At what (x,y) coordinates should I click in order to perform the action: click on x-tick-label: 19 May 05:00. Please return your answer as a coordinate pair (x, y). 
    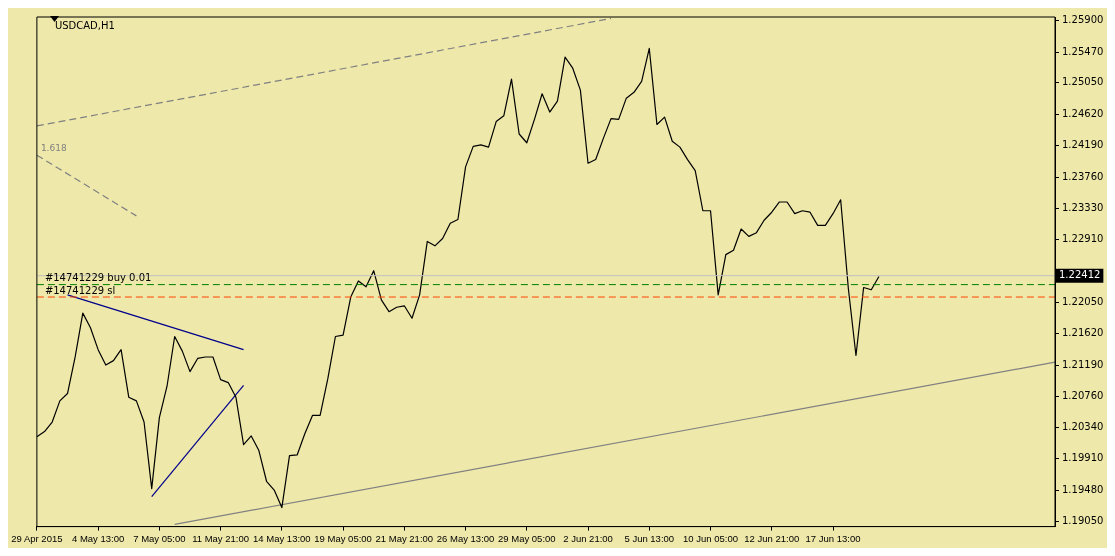
    Looking at the image, I should click on (343, 538).